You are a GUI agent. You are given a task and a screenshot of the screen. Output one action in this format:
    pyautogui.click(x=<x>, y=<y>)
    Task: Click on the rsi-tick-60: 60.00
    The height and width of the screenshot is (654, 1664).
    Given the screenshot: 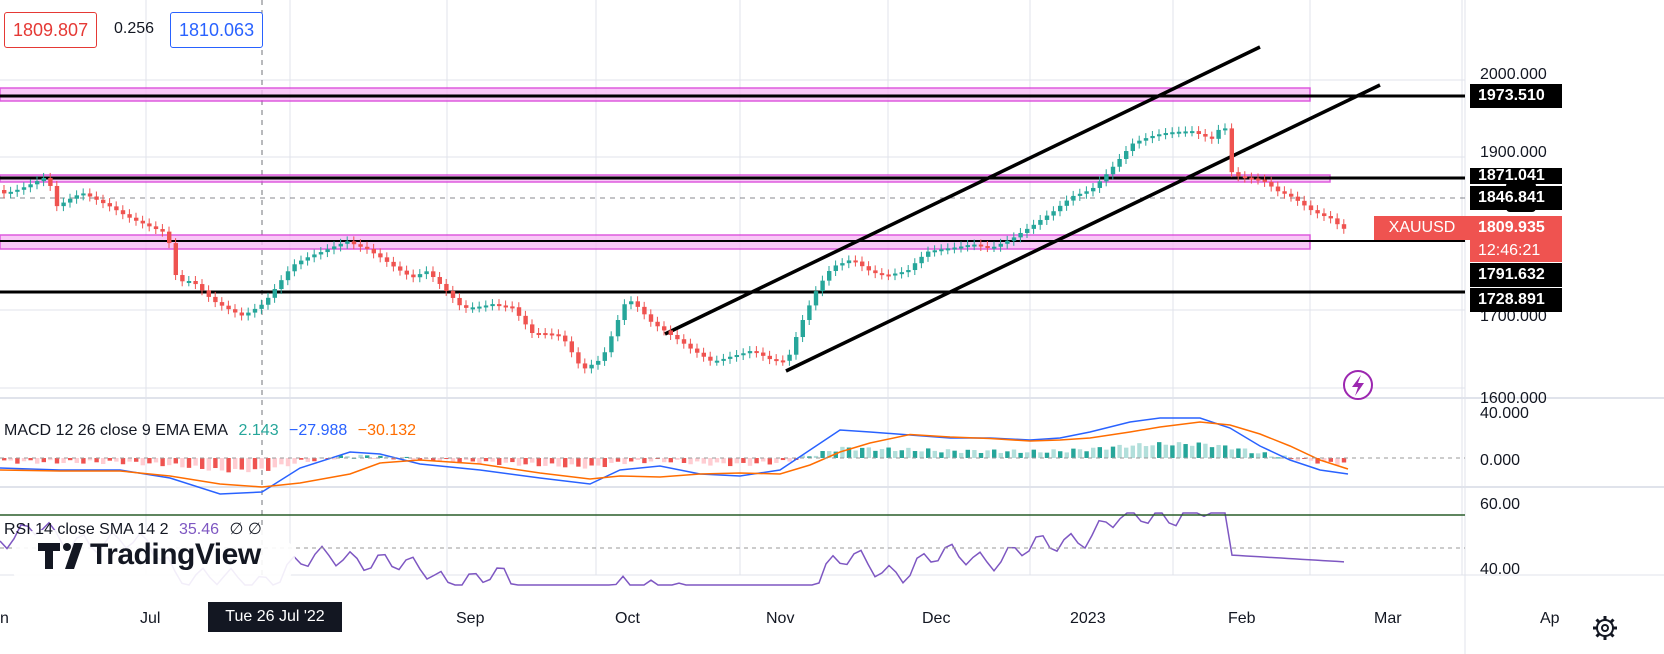 What is the action you would take?
    pyautogui.click(x=1500, y=503)
    